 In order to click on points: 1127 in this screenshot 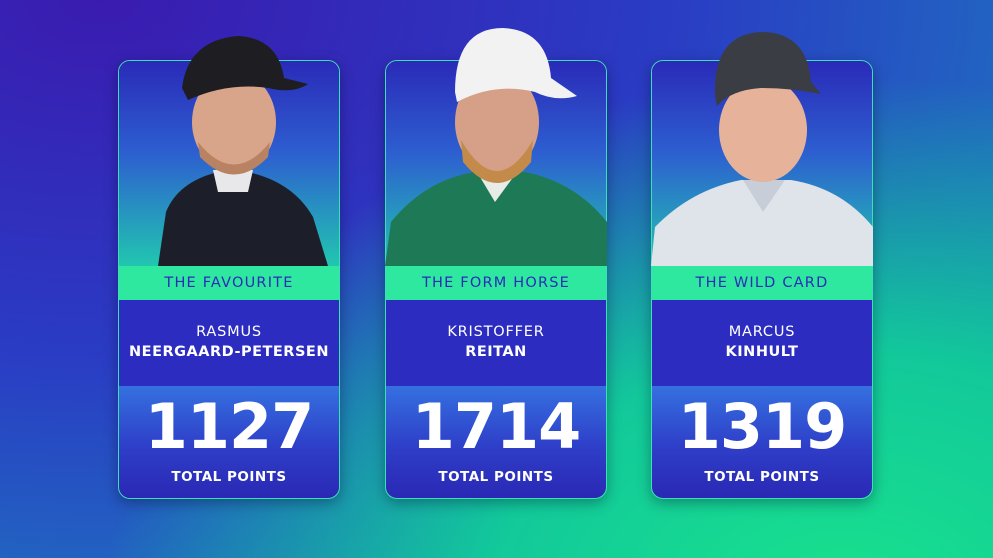, I will do `click(229, 426)`.